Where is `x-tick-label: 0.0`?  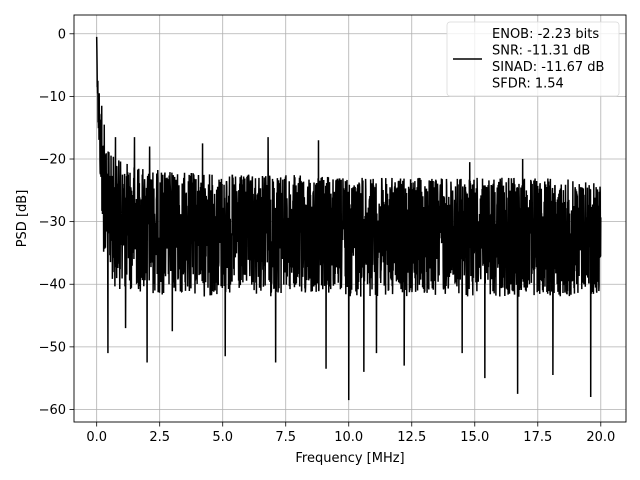 x-tick-label: 0.0 is located at coordinates (96, 437).